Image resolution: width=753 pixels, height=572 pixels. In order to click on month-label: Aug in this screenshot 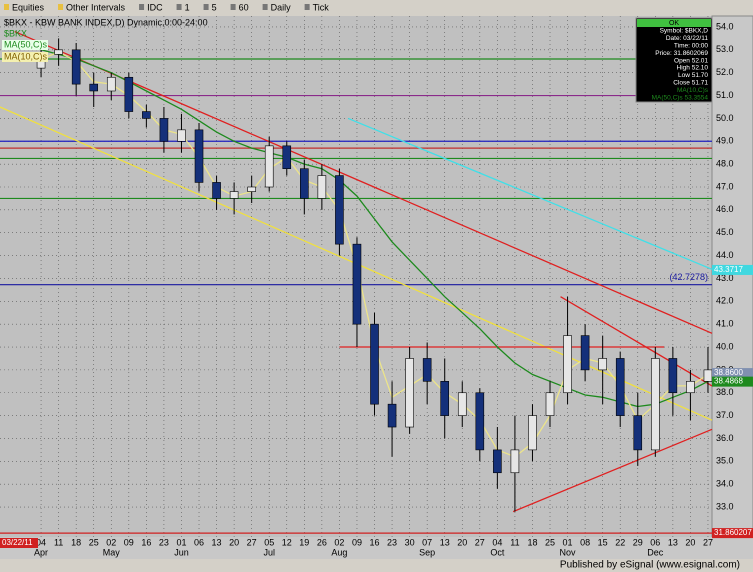, I will do `click(339, 552)`.